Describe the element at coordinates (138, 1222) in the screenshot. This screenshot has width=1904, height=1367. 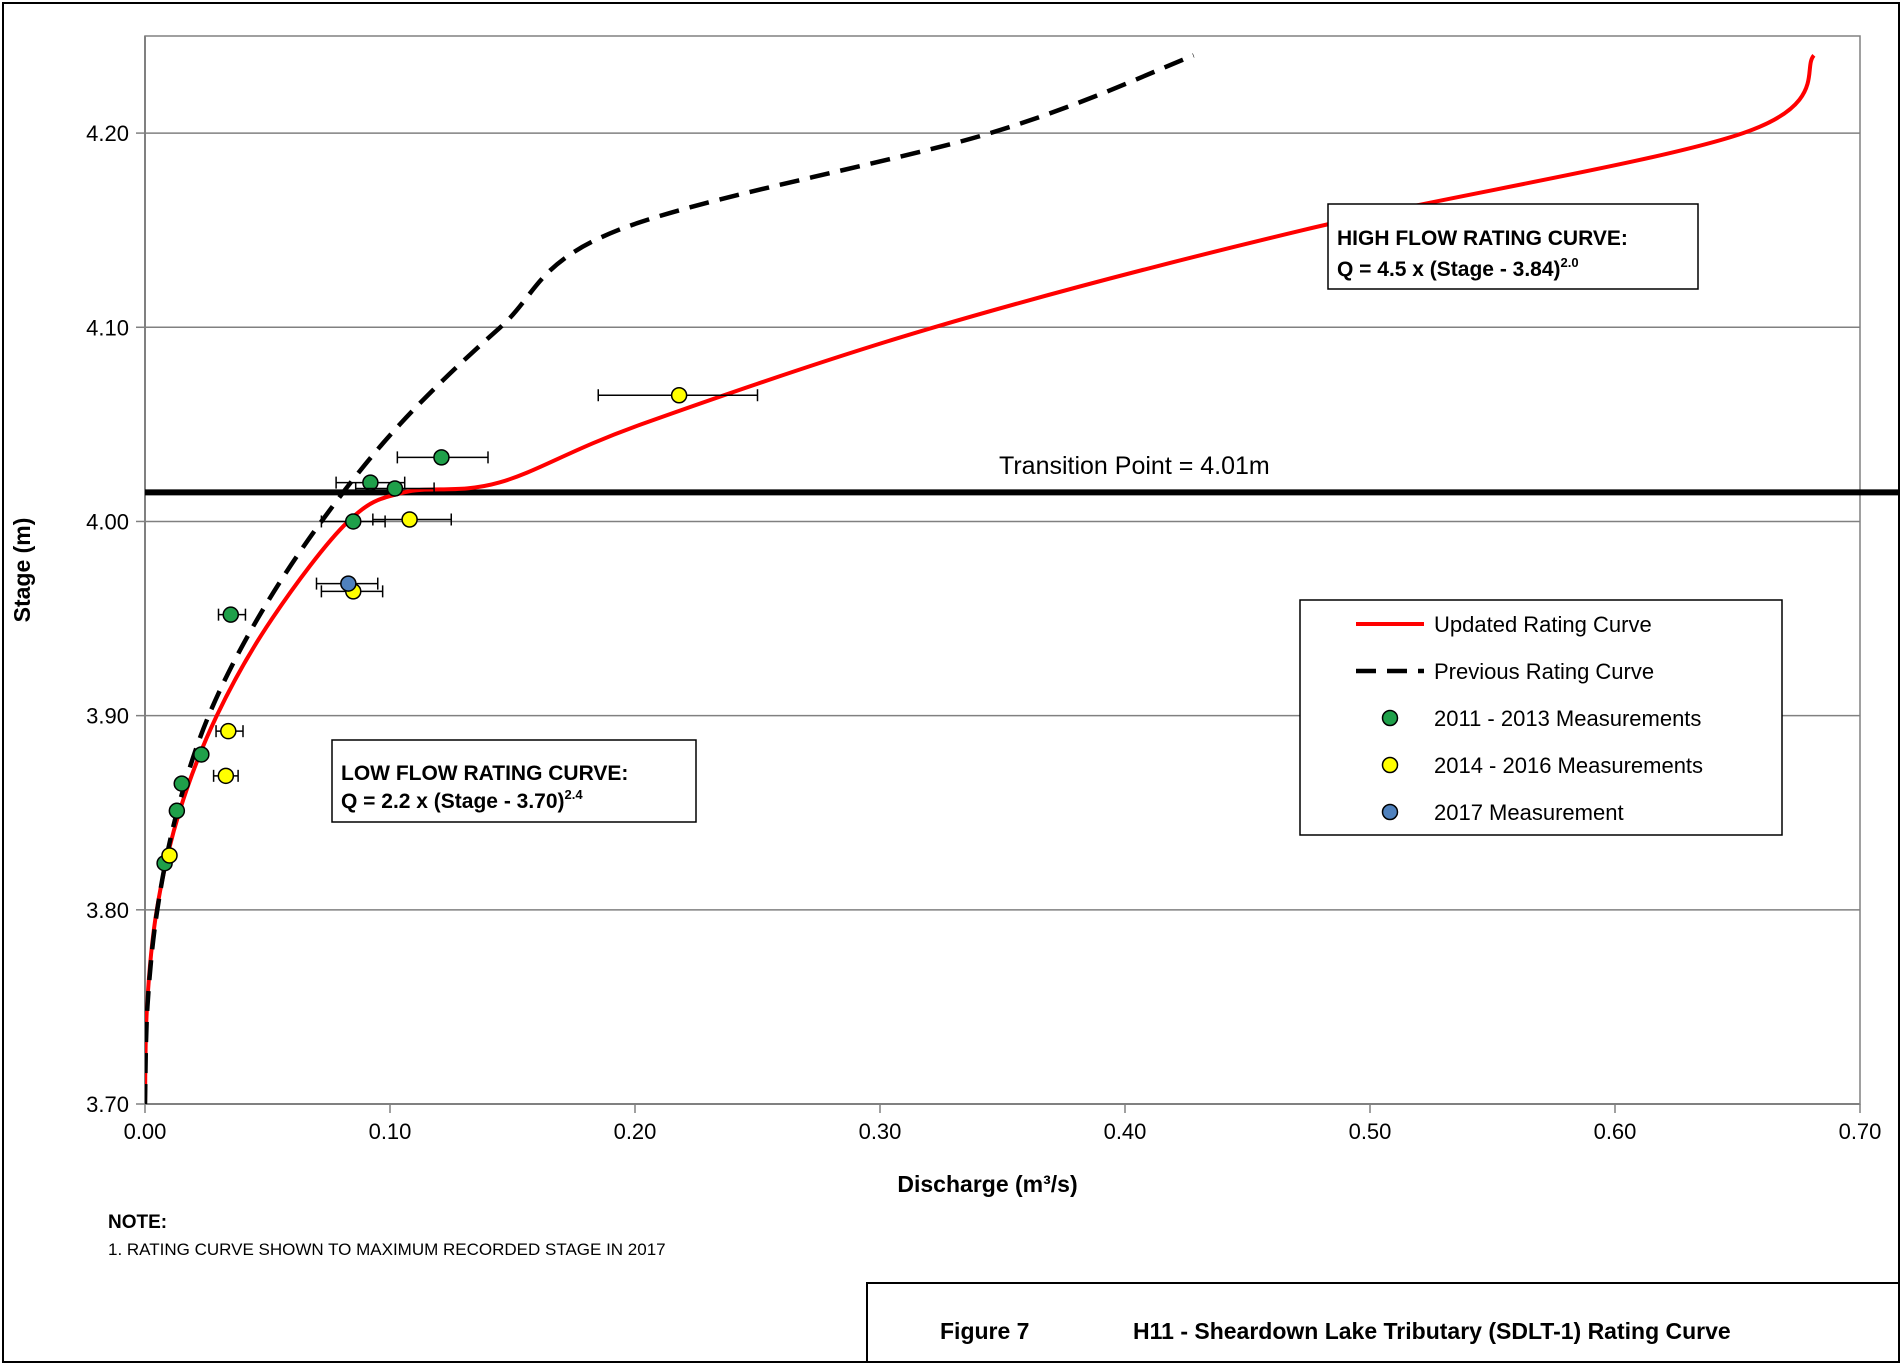
I see `note-title: NOTE:` at that location.